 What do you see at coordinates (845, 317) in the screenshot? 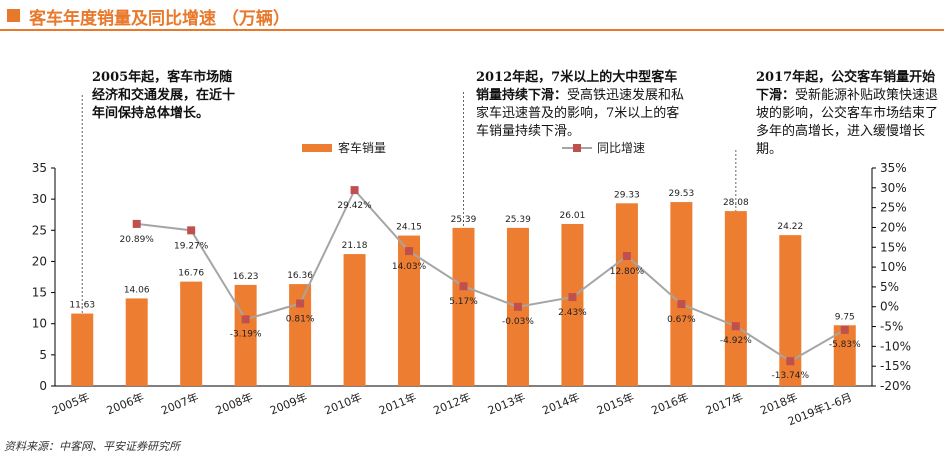
I see `bar-value-label: 9.75` at bounding box center [845, 317].